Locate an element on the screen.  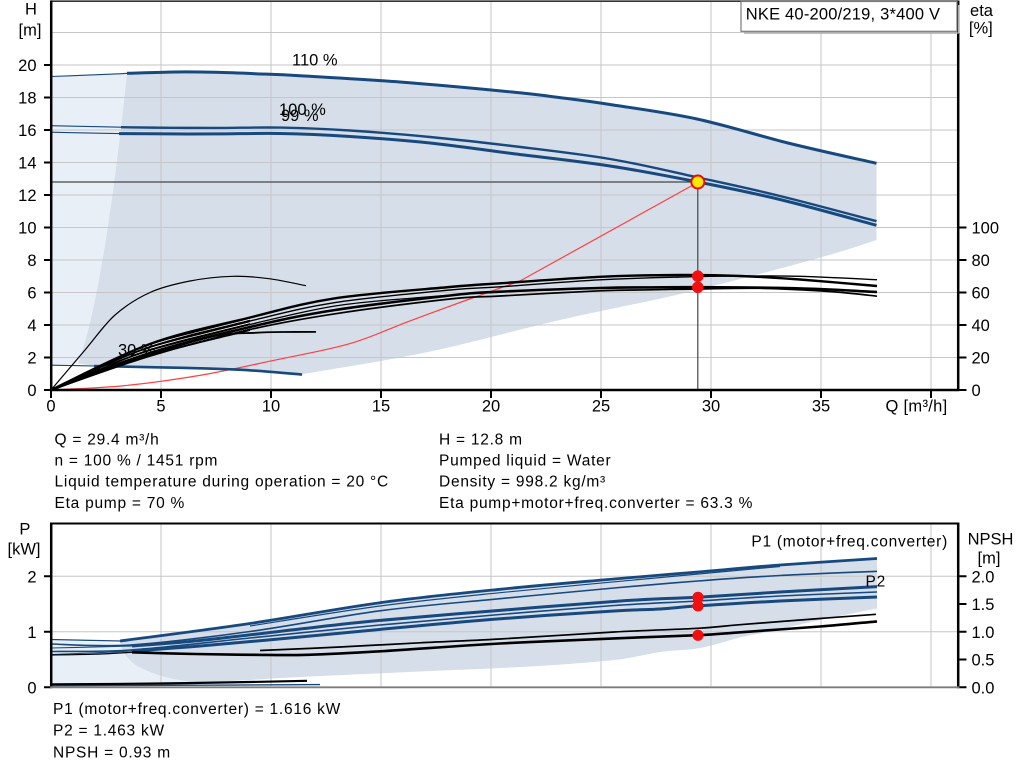
svg-text: NPSH = 0.93 m is located at coordinates (112, 752).